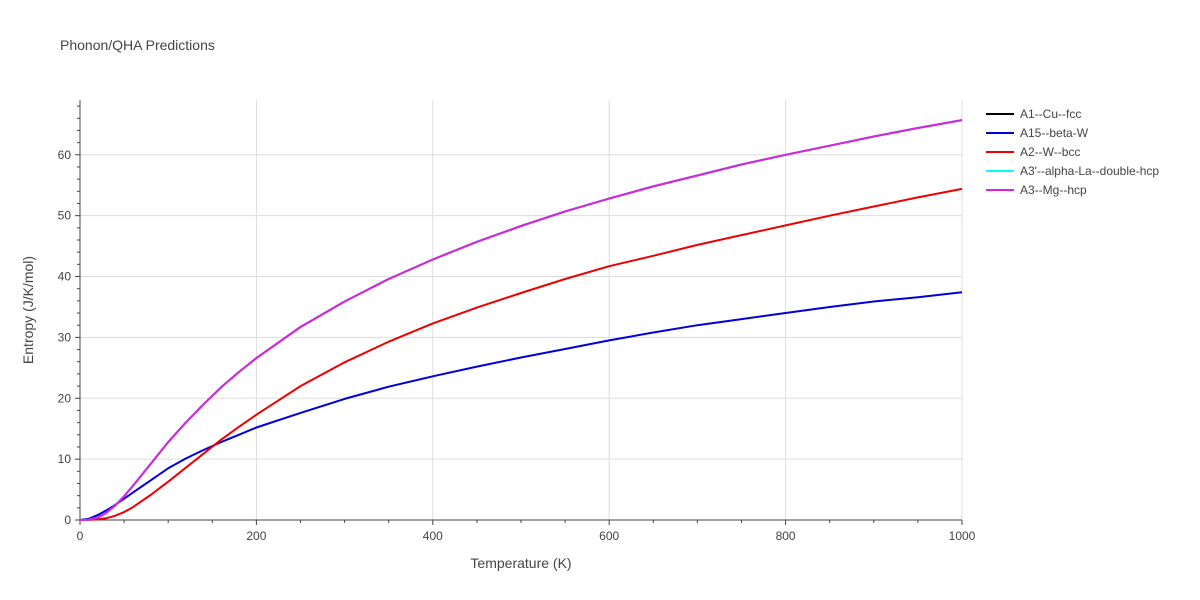 Image resolution: width=1200 pixels, height=600 pixels. What do you see at coordinates (65, 337) in the screenshot?
I see `y-tick-label: 30` at bounding box center [65, 337].